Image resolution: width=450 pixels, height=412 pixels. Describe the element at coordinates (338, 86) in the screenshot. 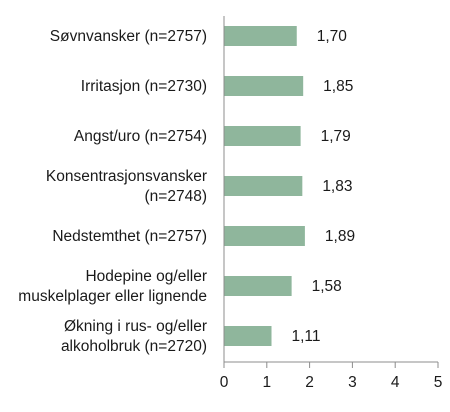

I see `value-label-1: 1,85` at that location.